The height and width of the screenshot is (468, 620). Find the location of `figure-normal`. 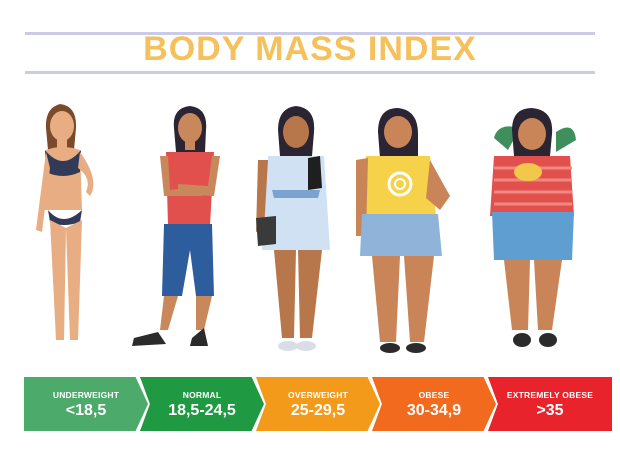

figure-normal is located at coordinates (176, 226).